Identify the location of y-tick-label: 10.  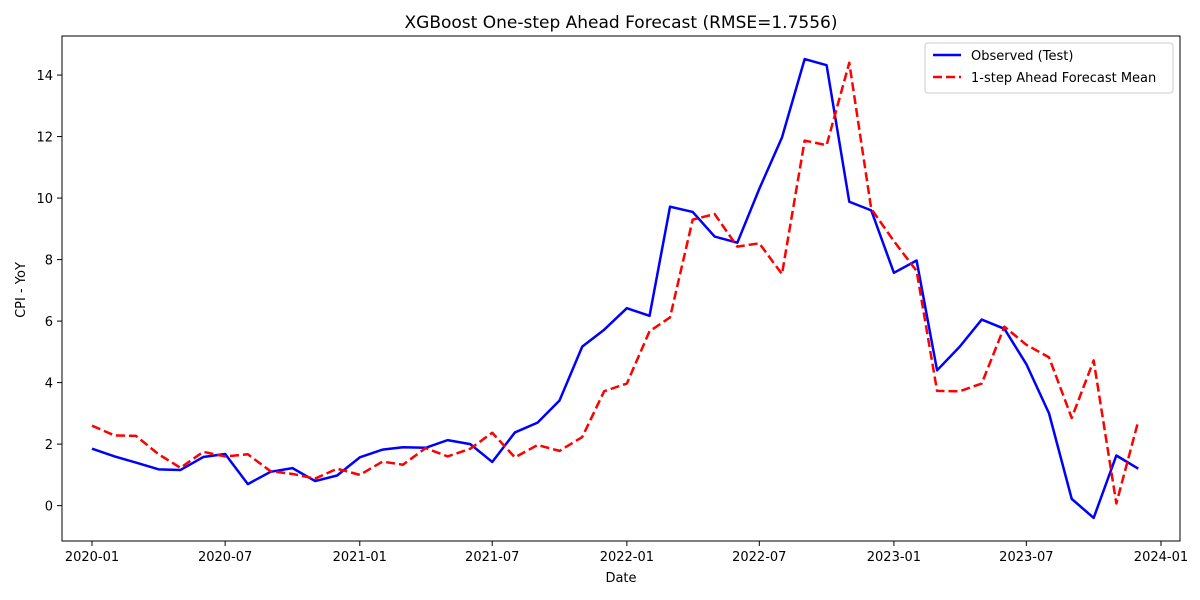
(44, 199).